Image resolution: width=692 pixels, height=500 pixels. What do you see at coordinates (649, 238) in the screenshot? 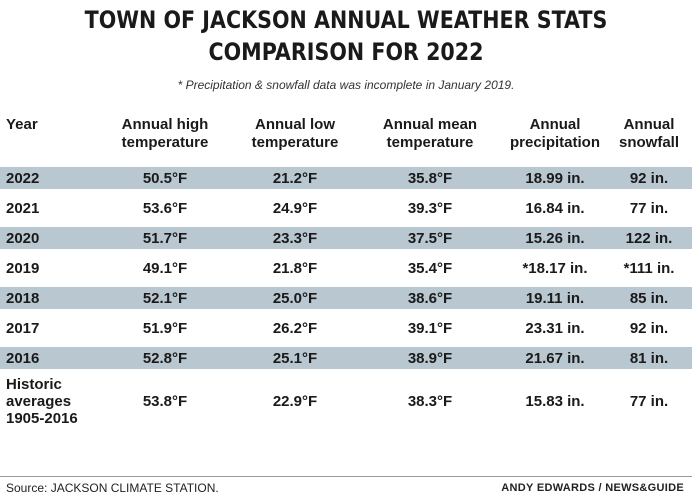
I see `cell-snowfall: 122 in.` at bounding box center [649, 238].